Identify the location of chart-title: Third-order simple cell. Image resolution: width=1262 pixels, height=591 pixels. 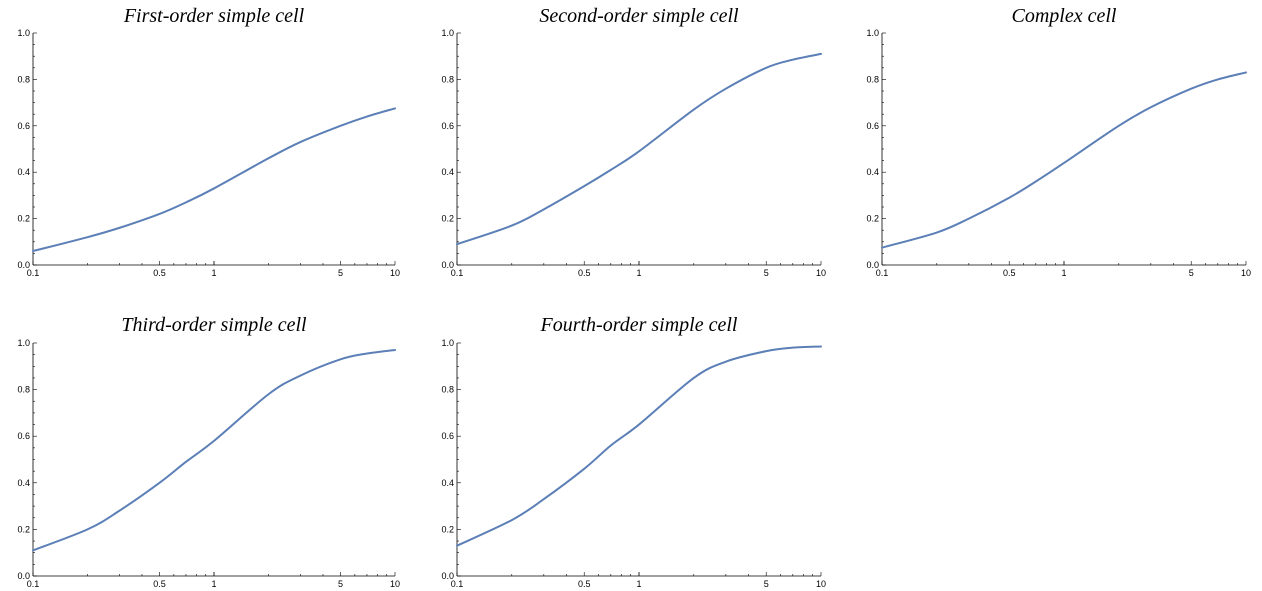
(214, 325).